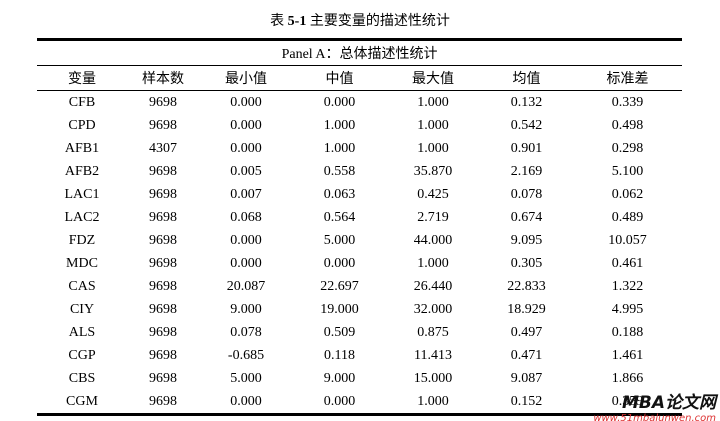  Describe the element at coordinates (339, 332) in the screenshot. I see `table-cell: 0.509` at that location.